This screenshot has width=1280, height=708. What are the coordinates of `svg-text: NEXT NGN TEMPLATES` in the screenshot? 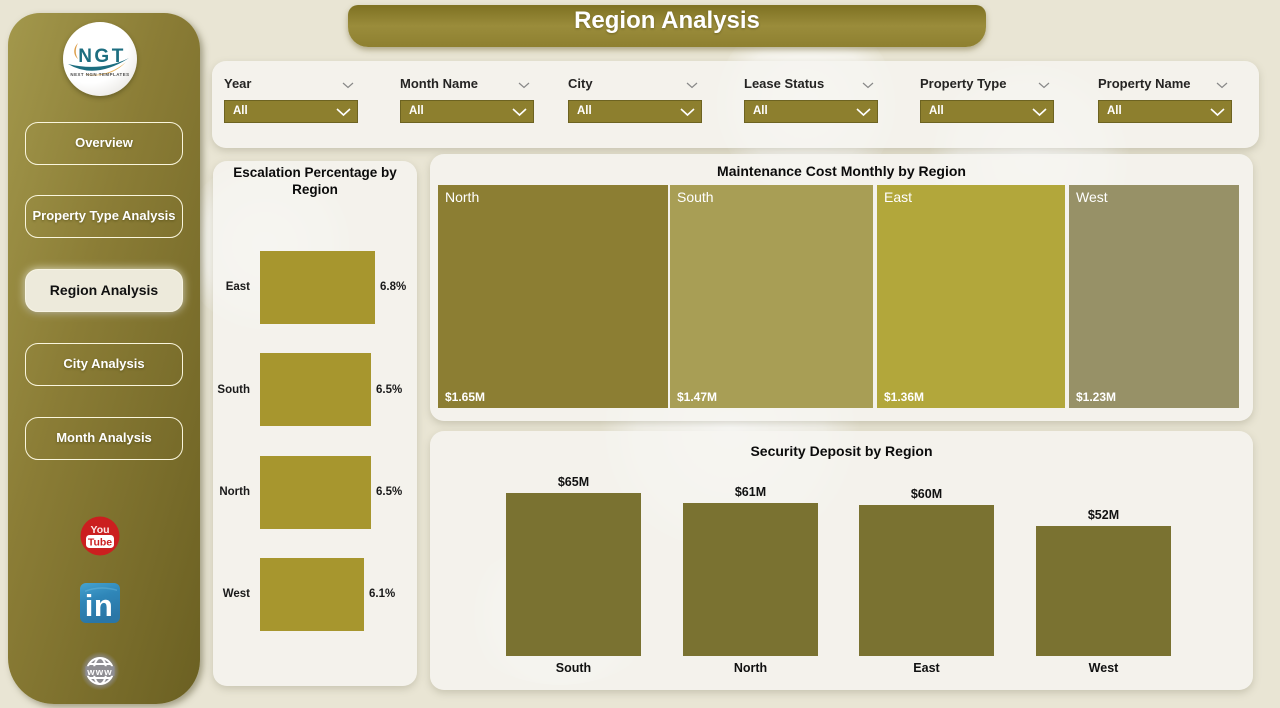 It's located at (99, 74).